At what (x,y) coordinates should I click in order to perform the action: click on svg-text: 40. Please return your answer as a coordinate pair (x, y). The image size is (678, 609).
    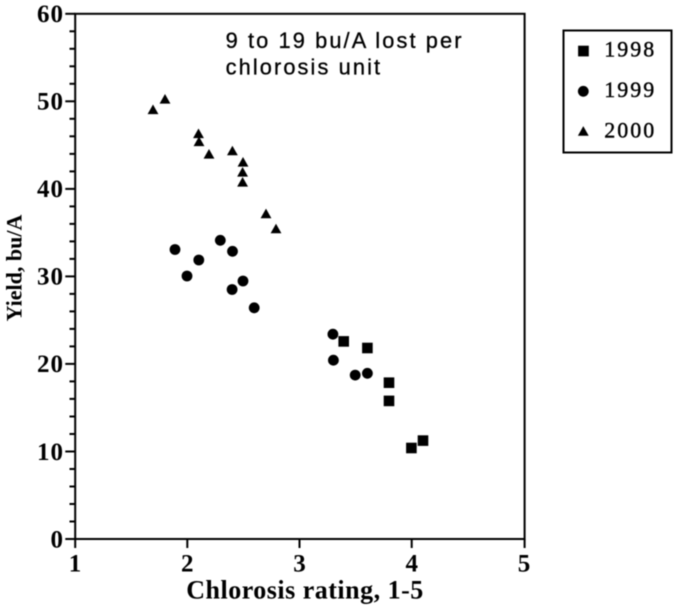
    Looking at the image, I should click on (50, 189).